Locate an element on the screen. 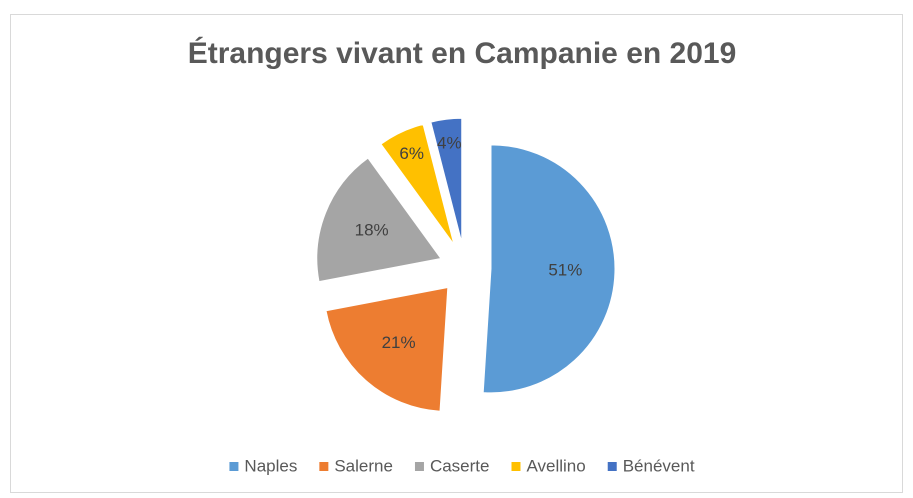 This screenshot has width=913, height=498. legend-label: Naples is located at coordinates (270, 465).